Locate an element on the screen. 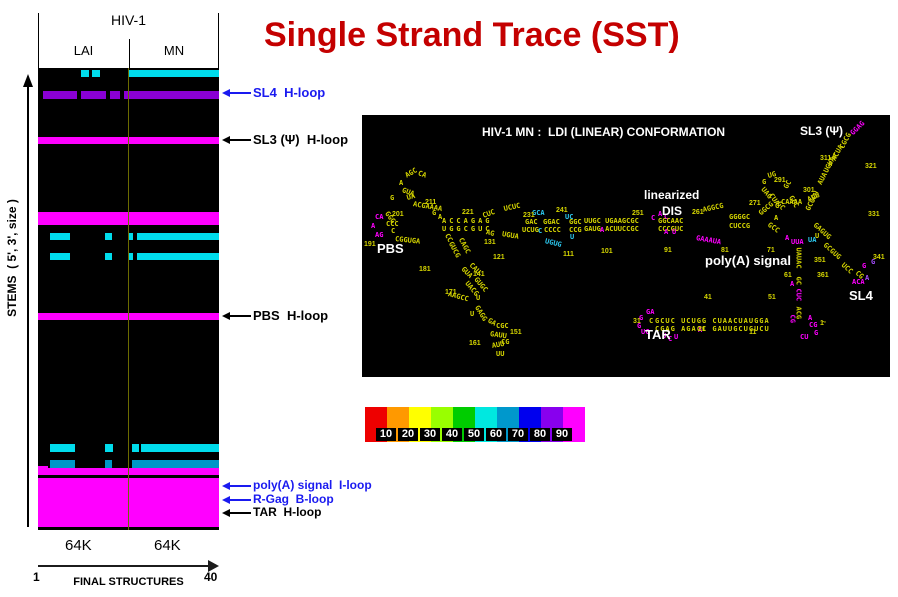 This screenshot has height=597, width=898. colorbar-tick: 50 is located at coordinates (474, 434).